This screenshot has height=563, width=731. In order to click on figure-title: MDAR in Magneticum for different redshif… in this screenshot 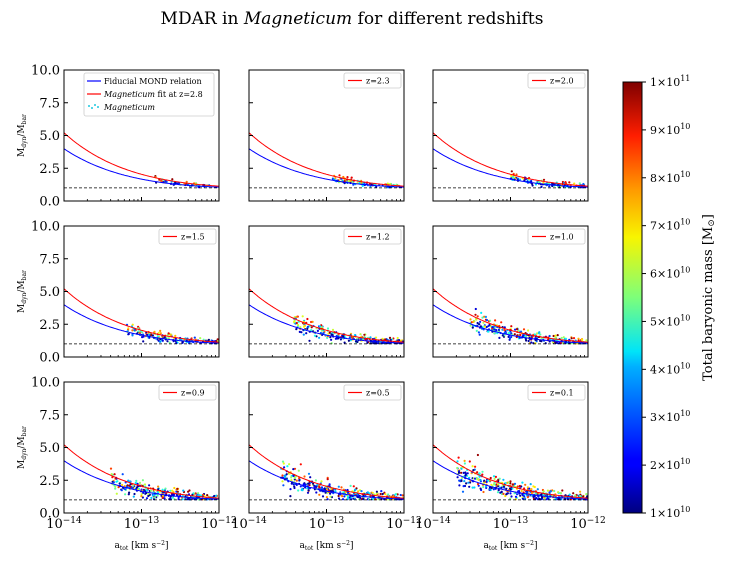, I will do `click(352, 19)`.